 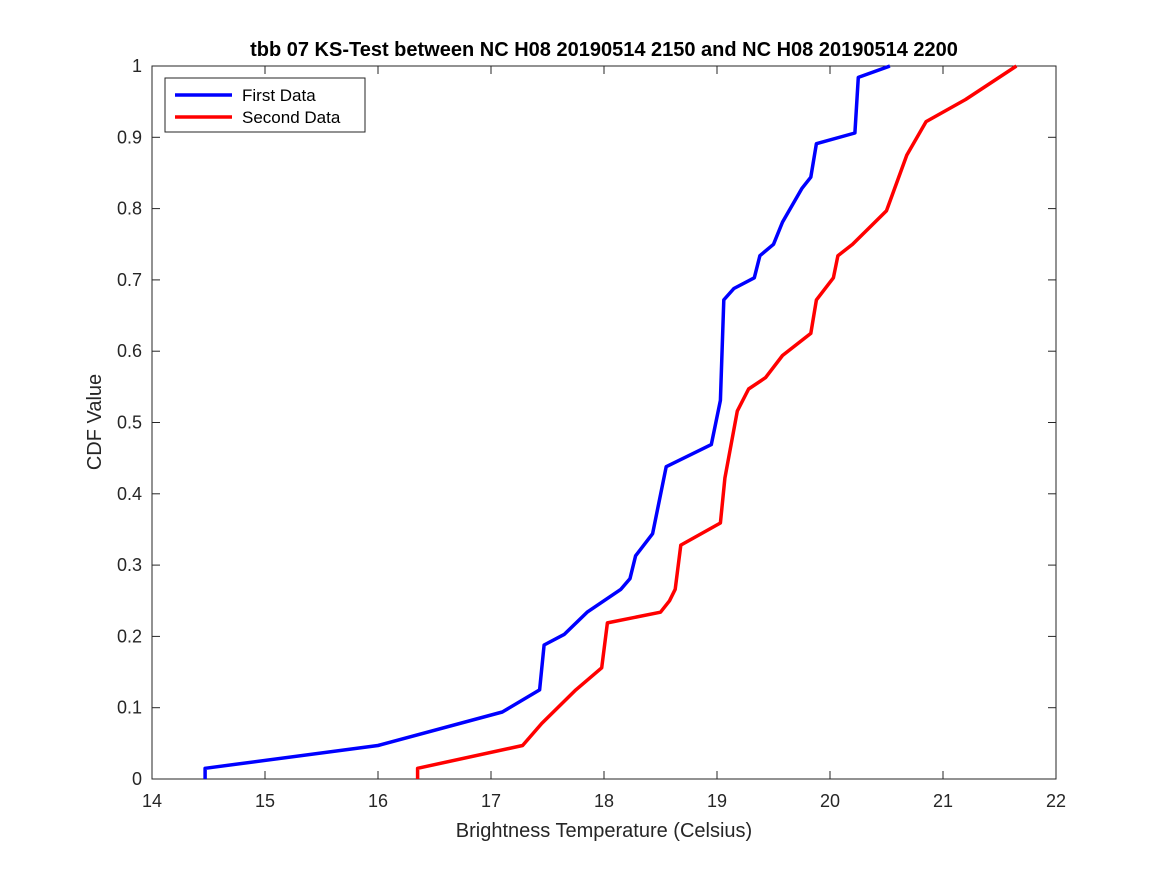 I want to click on y-tick-label: 0.9, so click(x=129, y=137).